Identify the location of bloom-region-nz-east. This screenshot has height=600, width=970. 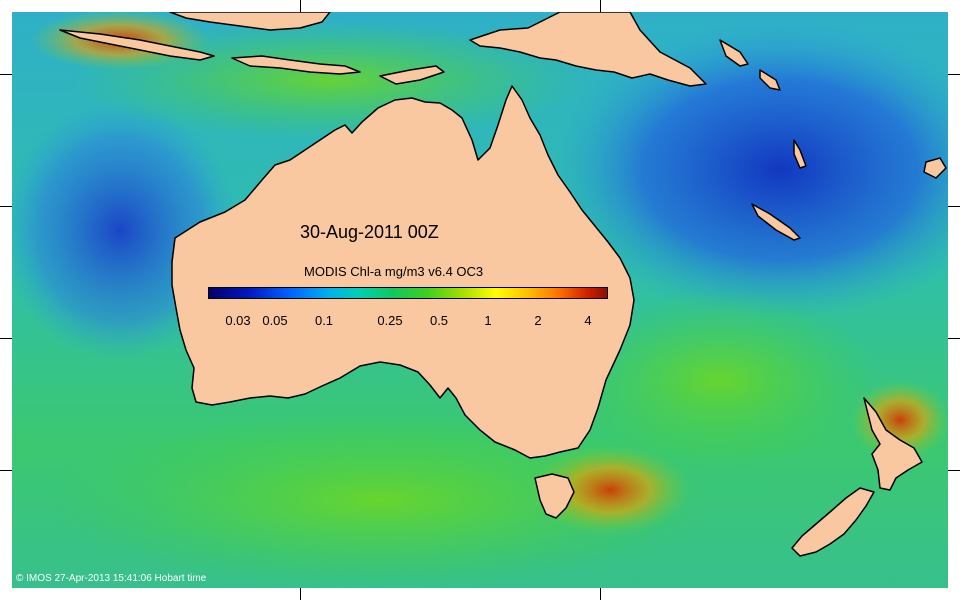
(899, 420).